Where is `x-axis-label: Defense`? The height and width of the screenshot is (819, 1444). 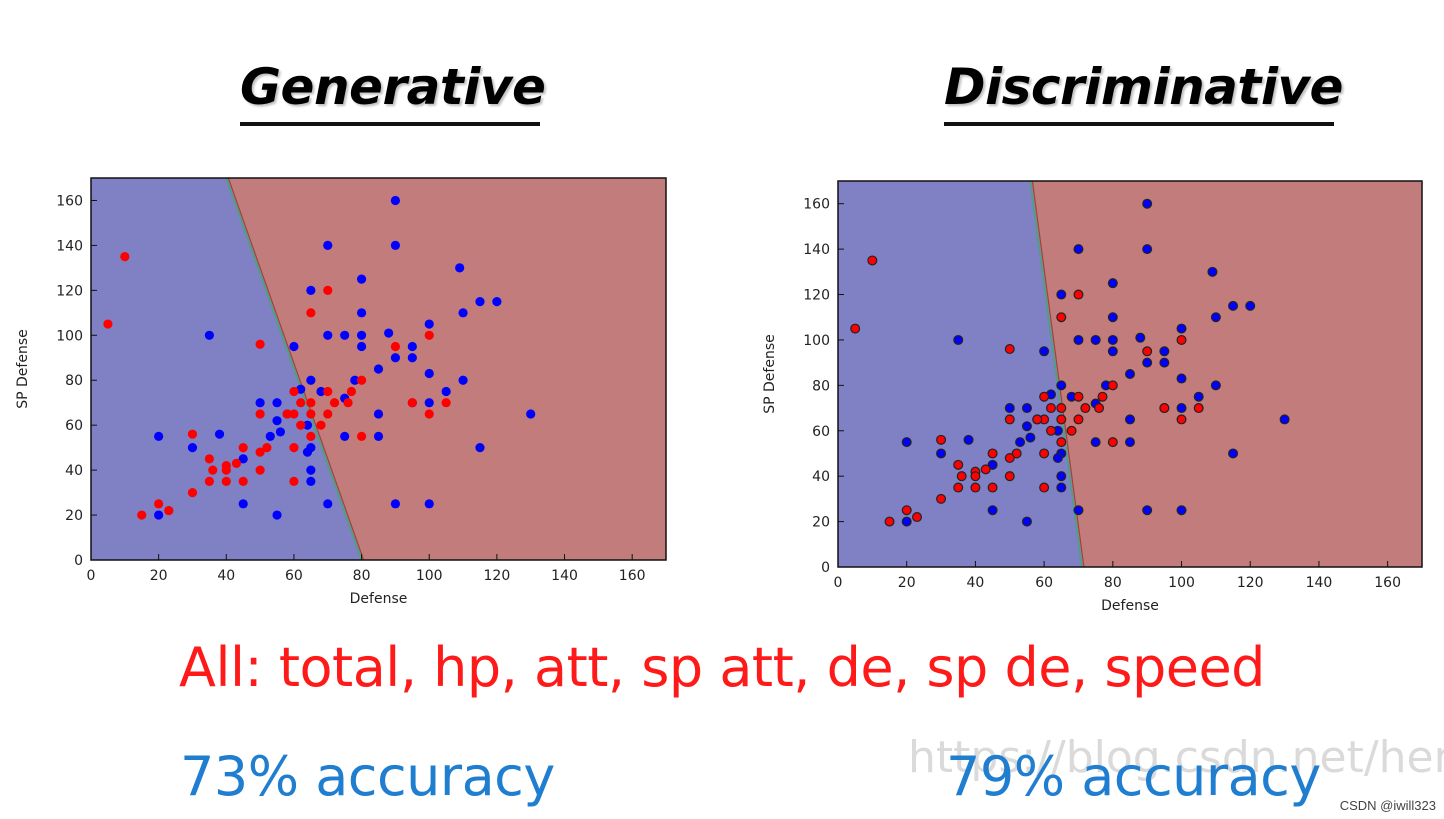 x-axis-label: Defense is located at coordinates (379, 599).